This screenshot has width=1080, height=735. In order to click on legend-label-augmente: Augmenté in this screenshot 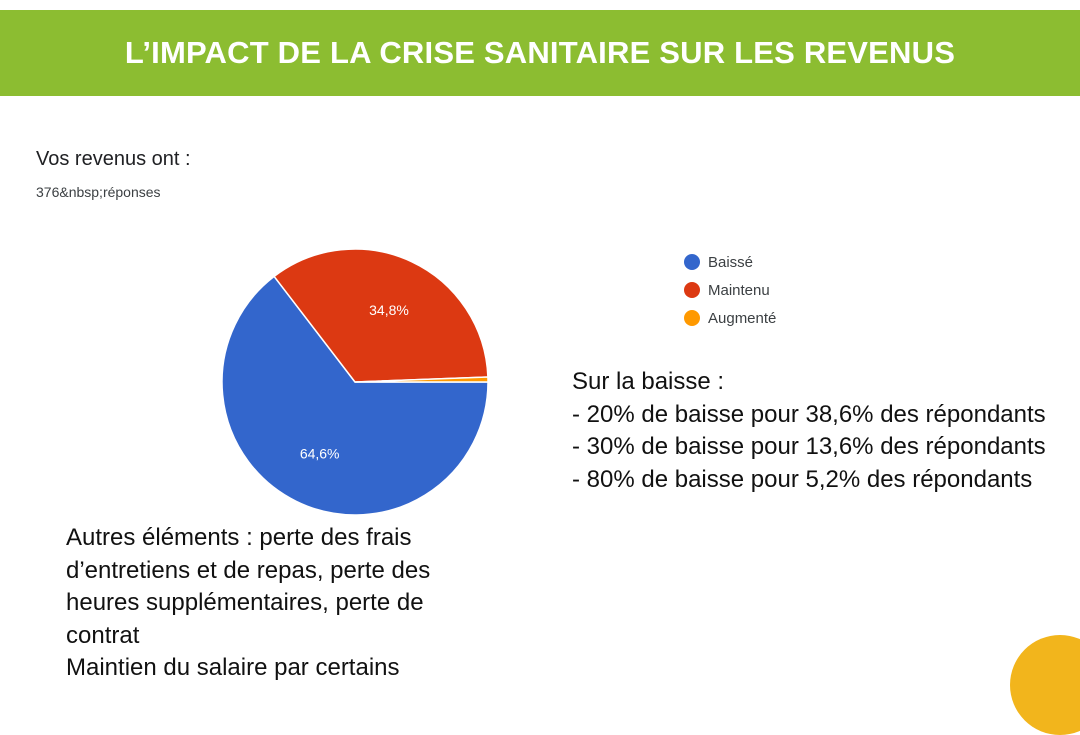, I will do `click(742, 318)`.